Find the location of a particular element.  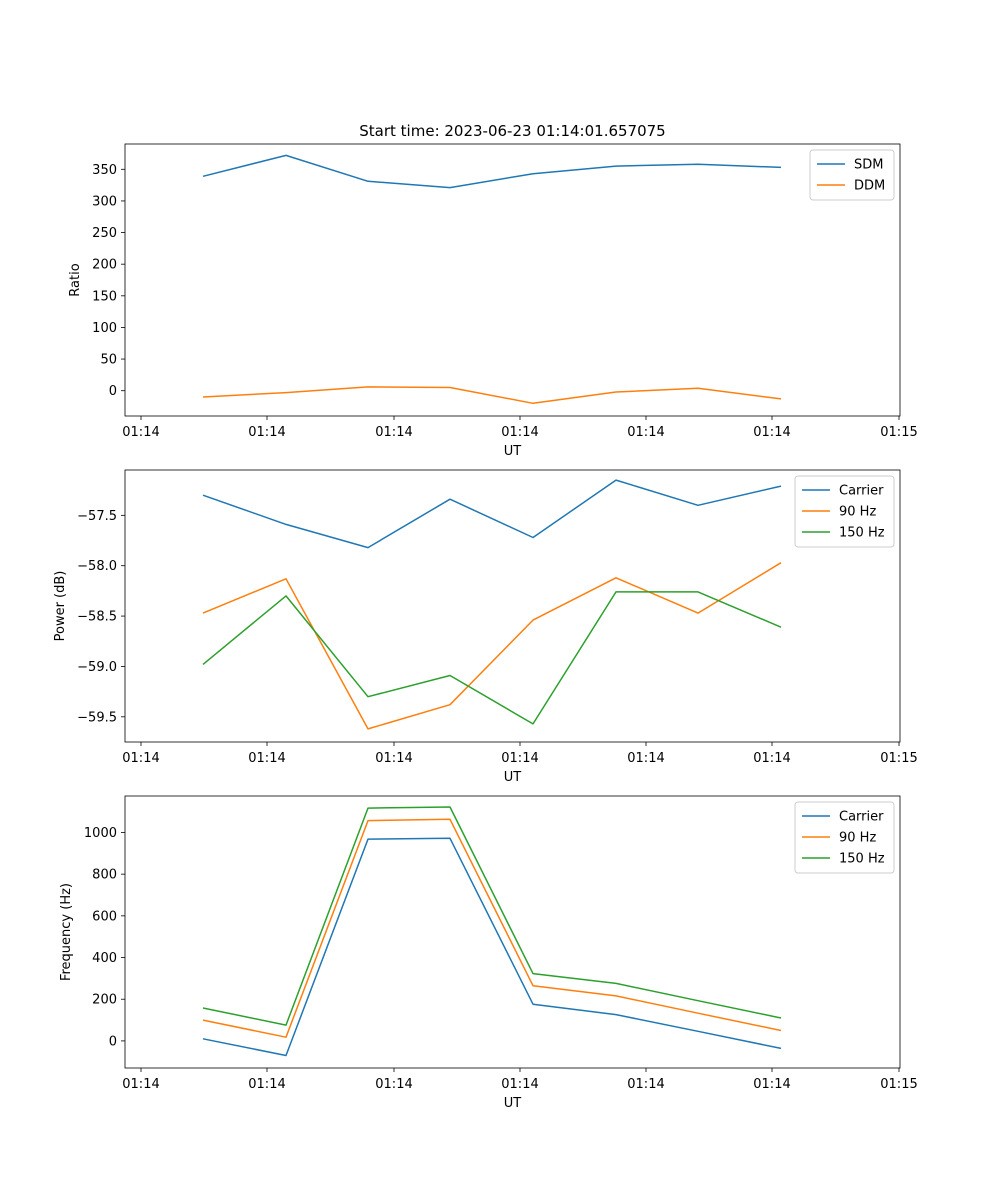

figure-title: Start time: 2023-06-23 01:14:01.657075 is located at coordinates (512, 131).